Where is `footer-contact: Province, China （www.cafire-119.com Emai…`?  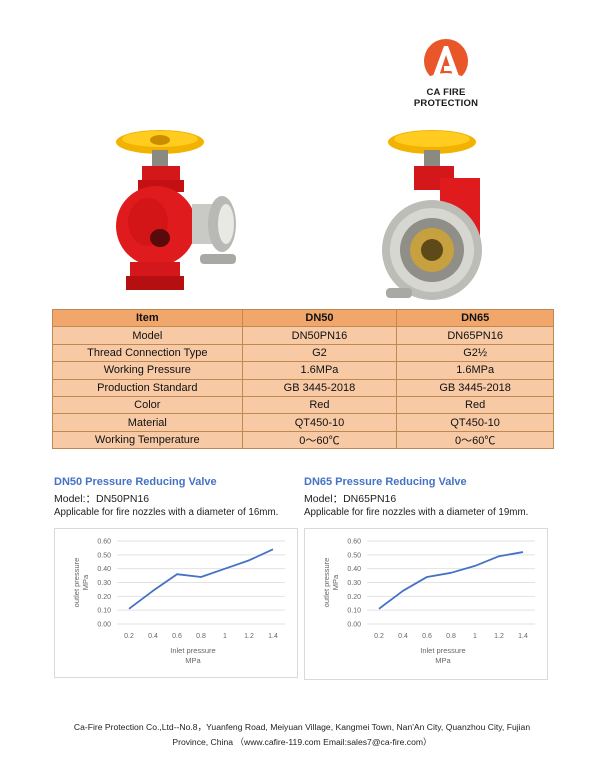 footer-contact: Province, China （www.cafire-119.com Emai… is located at coordinates (302, 742).